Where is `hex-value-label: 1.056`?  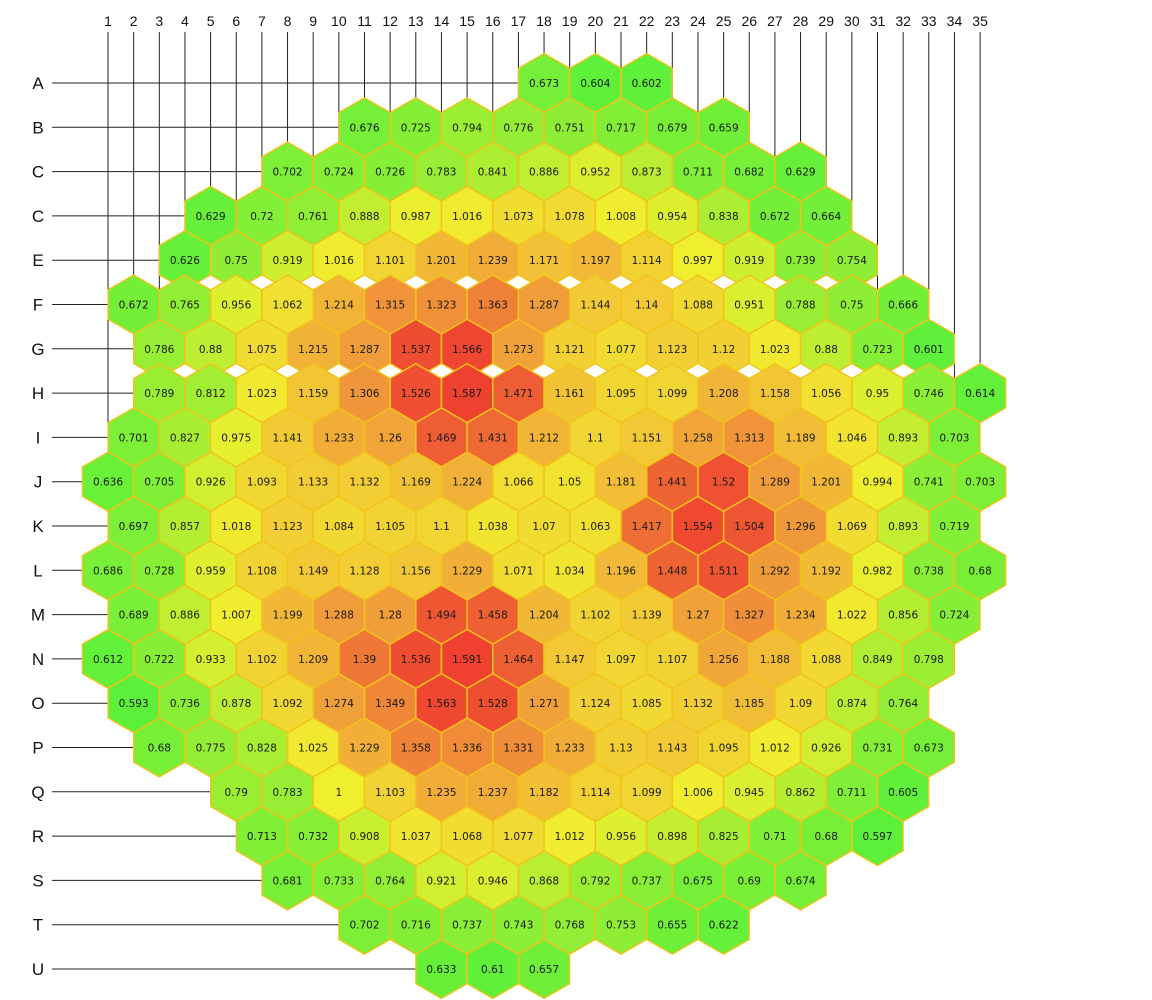
hex-value-label: 1.056 is located at coordinates (826, 394).